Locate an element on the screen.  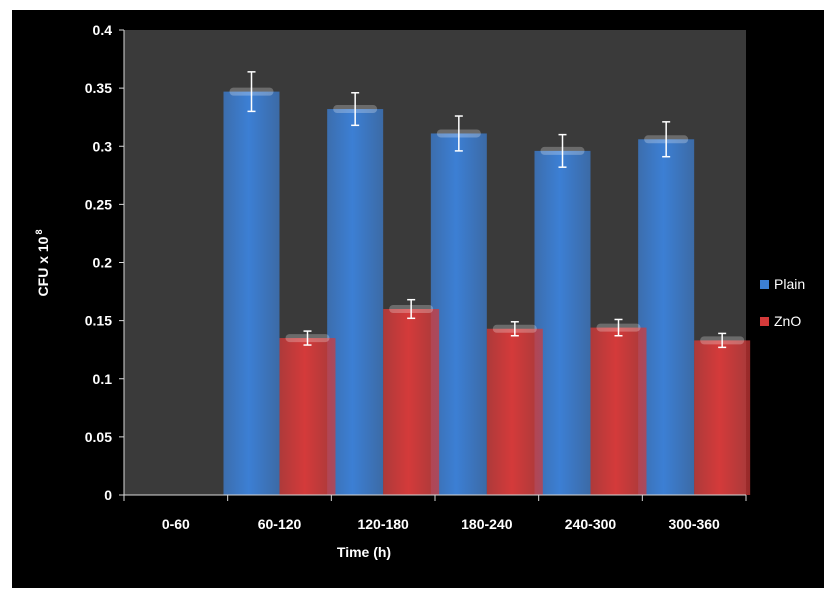
y-tick-label: 0.25 is located at coordinates (98, 204).